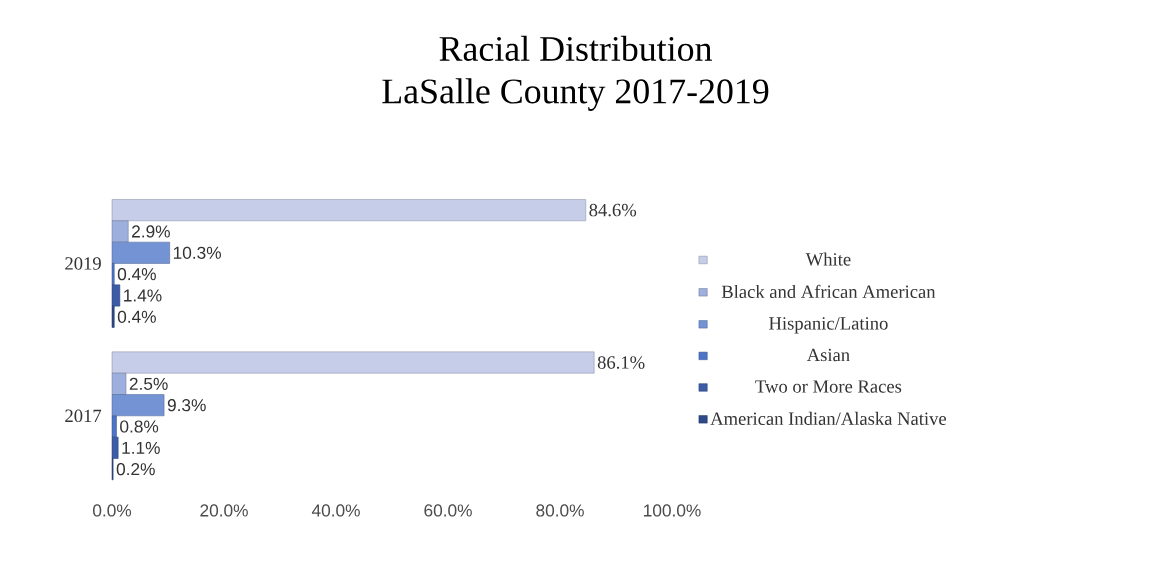  I want to click on x-tick-label: 80.0%, so click(560, 510).